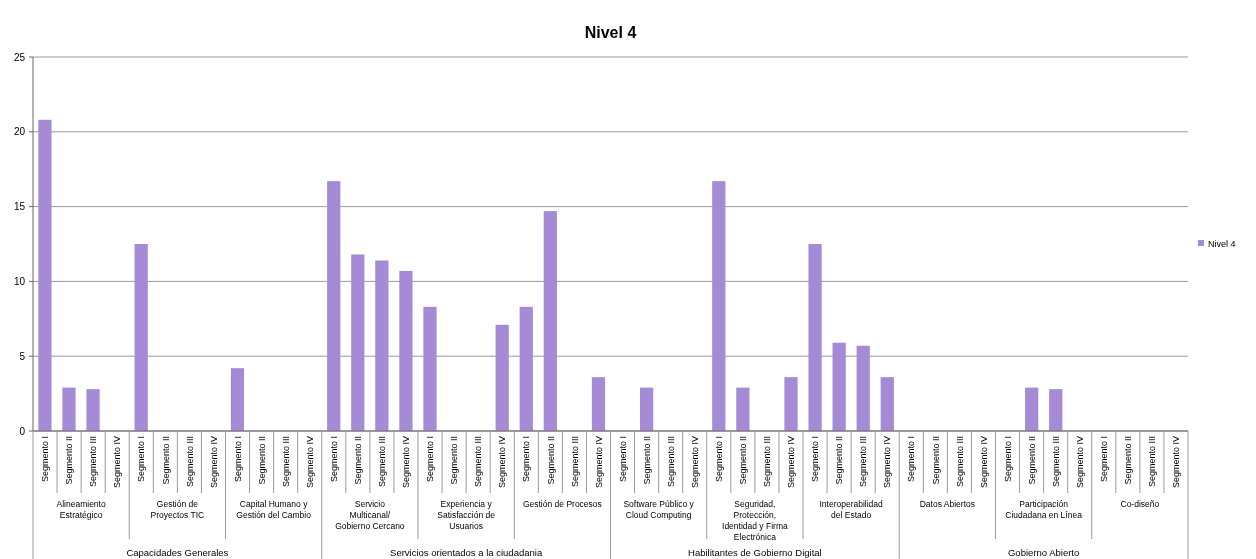 This screenshot has height=559, width=1256. What do you see at coordinates (466, 515) in the screenshot?
I see `text: Experiencia y Satisfacción de Usuarios` at bounding box center [466, 515].